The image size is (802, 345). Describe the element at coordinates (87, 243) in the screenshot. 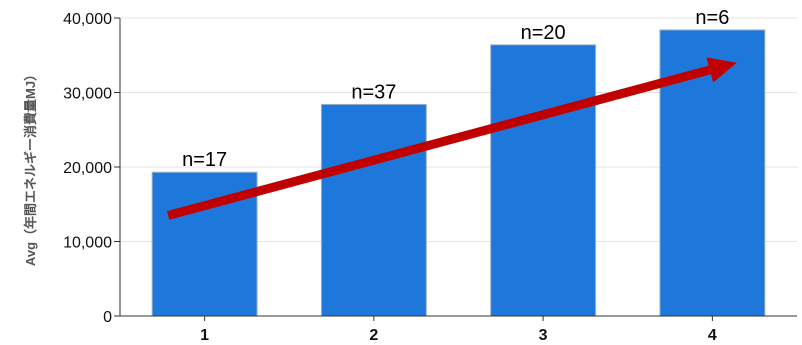

I see `y-tick-label: 10,000` at that location.